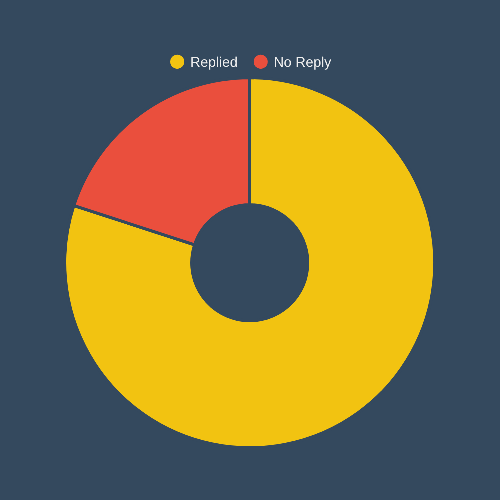 Image resolution: width=500 pixels, height=500 pixels. Describe the element at coordinates (303, 62) in the screenshot. I see `legend-label: No Reply` at that location.